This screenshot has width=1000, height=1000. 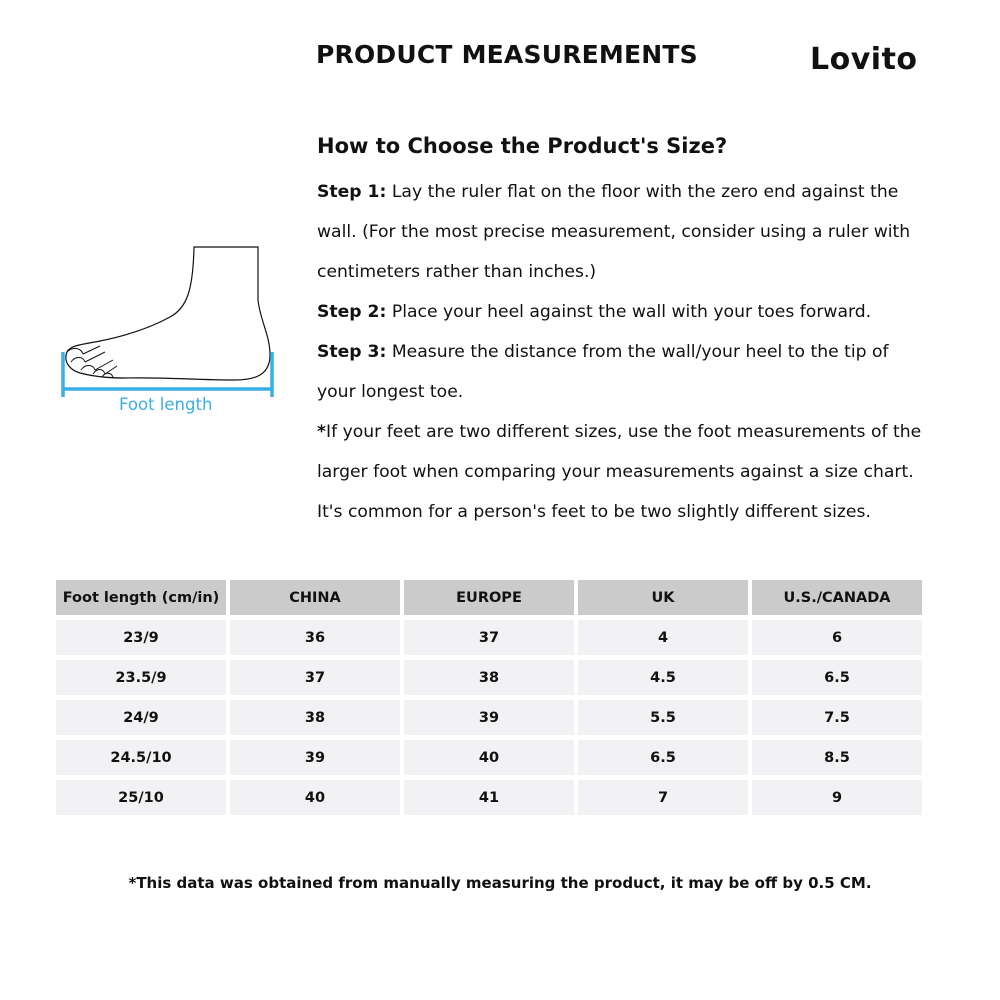 I want to click on table-row: 24/9 38 39 5.5 7.5, so click(x=489, y=717).